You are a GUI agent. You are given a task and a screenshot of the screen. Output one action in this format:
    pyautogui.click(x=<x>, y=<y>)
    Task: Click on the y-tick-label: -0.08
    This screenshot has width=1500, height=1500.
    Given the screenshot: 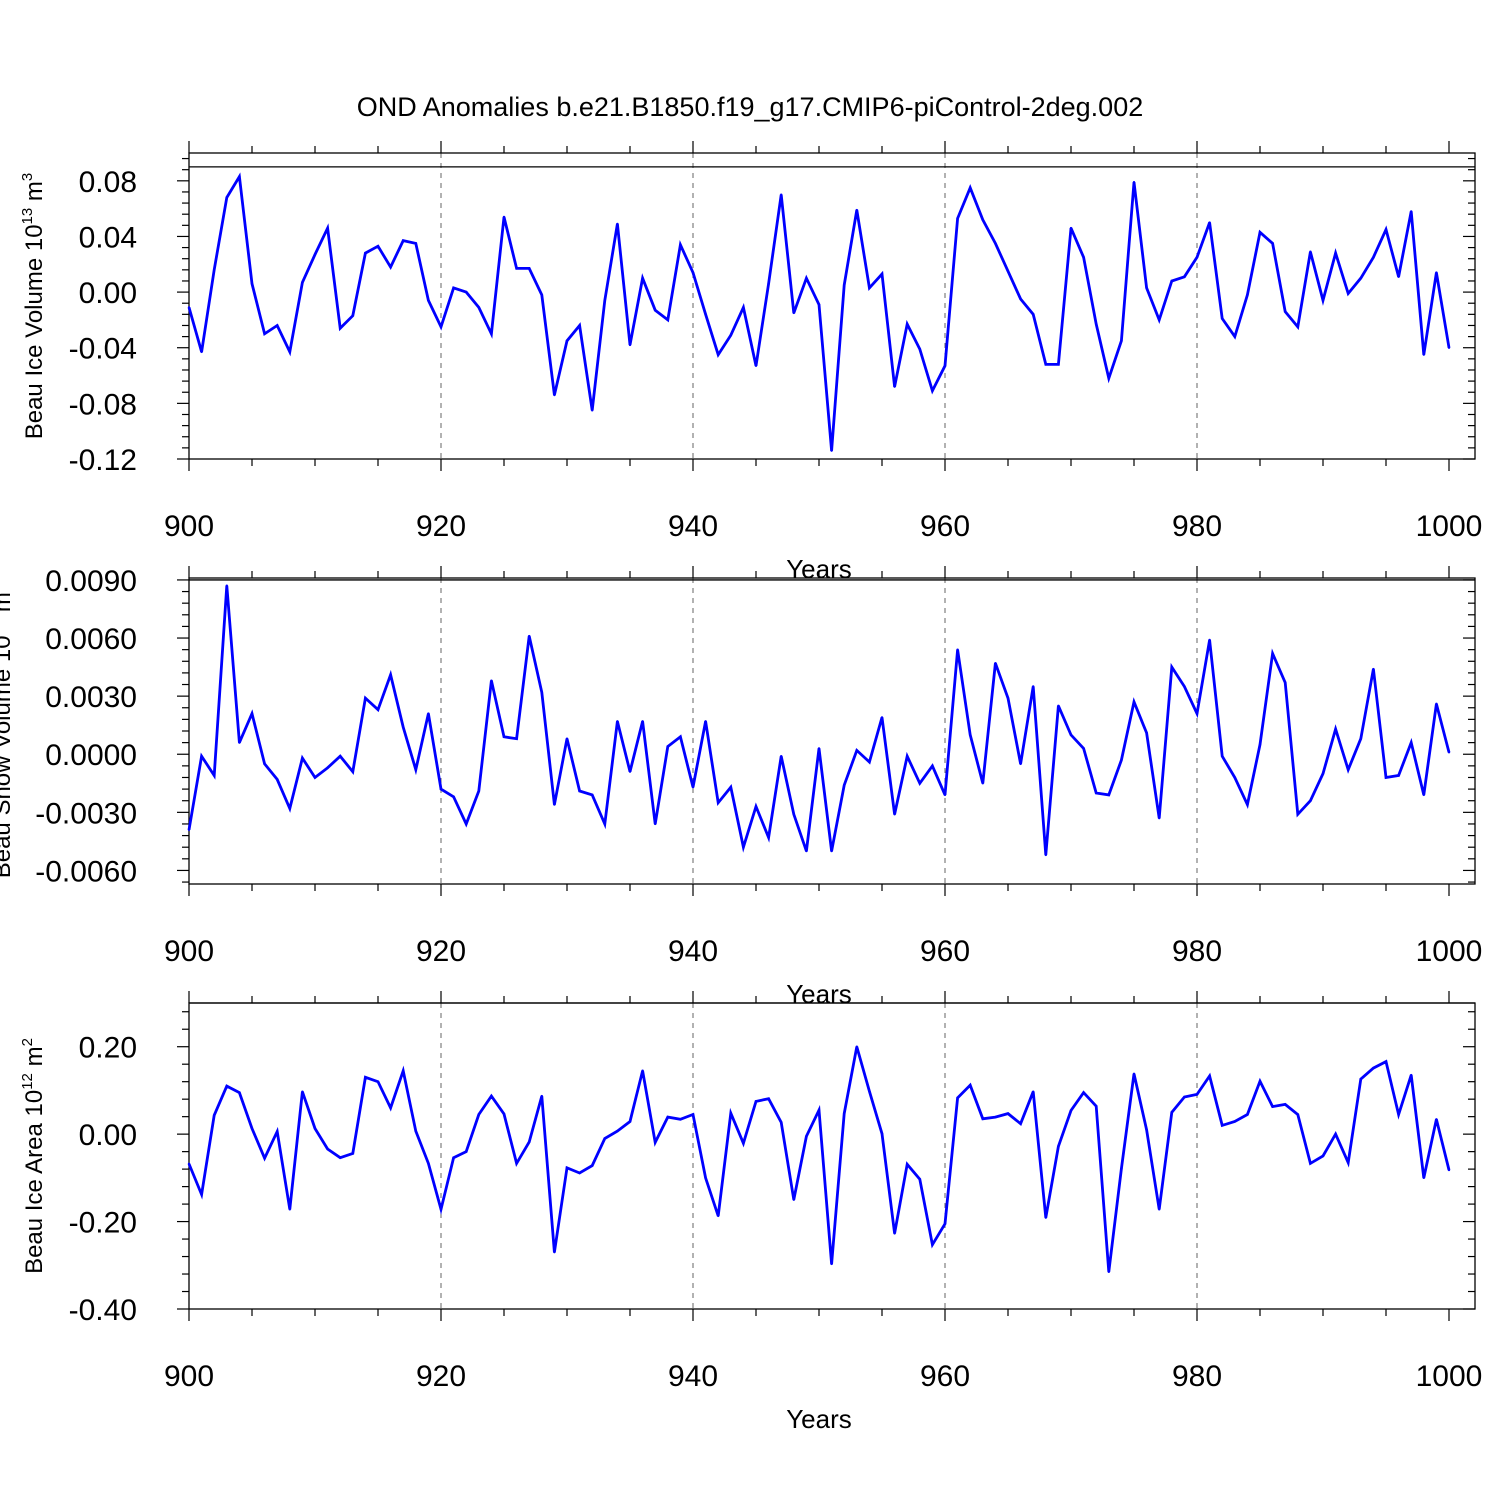 What is the action you would take?
    pyautogui.click(x=103, y=404)
    